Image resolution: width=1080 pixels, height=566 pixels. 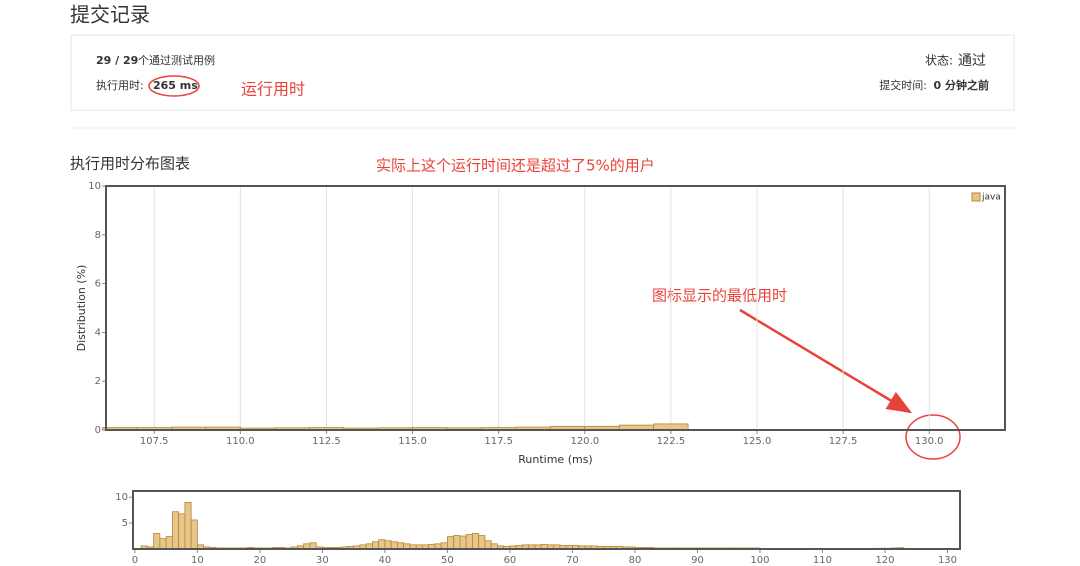 I want to click on x-tick-label: 115.0, so click(x=412, y=441).